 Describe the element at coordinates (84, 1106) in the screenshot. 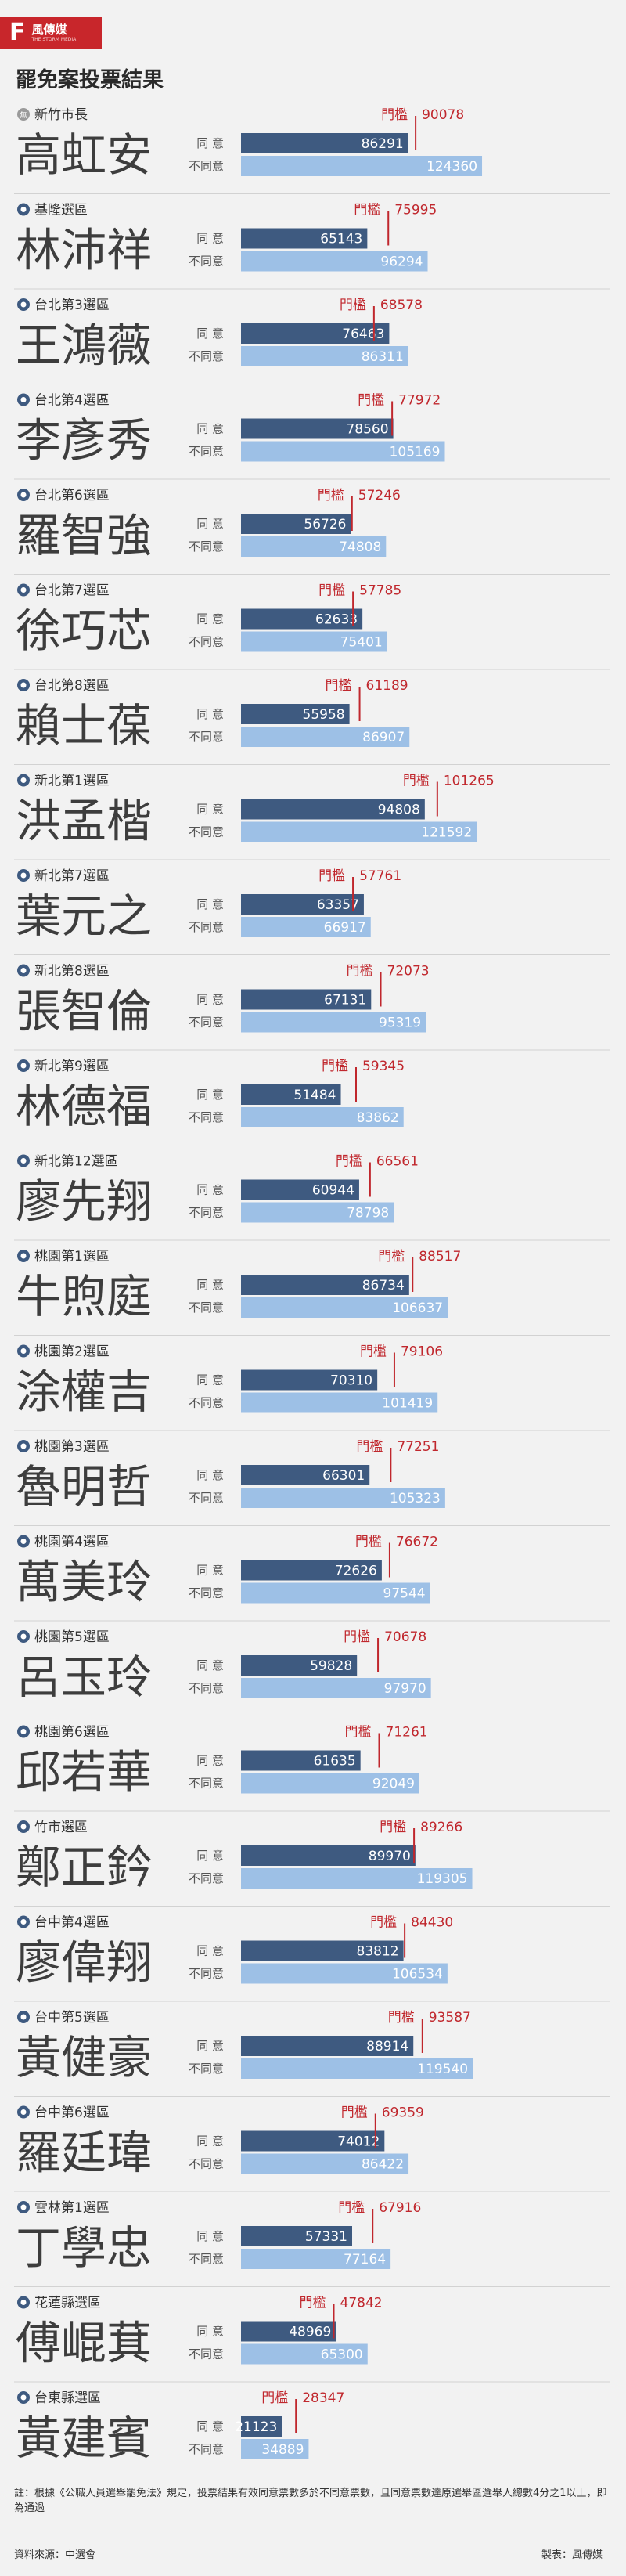

I see `candidate-name: 林德福` at that location.